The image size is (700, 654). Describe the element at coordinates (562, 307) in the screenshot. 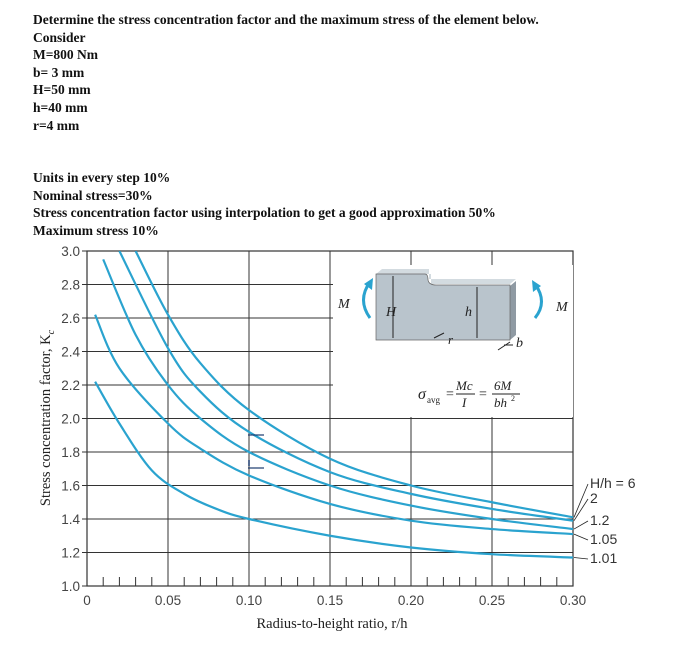

I see `moment-right-label: M` at that location.